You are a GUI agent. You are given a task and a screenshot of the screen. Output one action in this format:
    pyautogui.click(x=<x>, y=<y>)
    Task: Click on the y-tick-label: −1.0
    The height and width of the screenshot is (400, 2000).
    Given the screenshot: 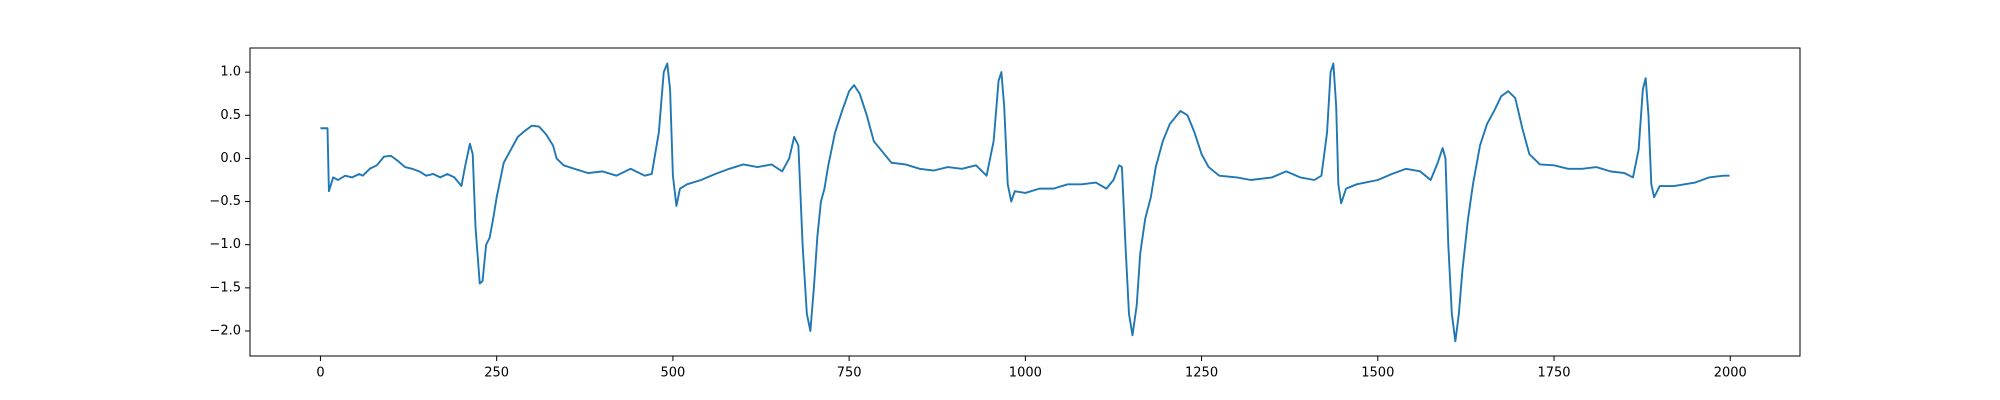 What is the action you would take?
    pyautogui.click(x=225, y=244)
    